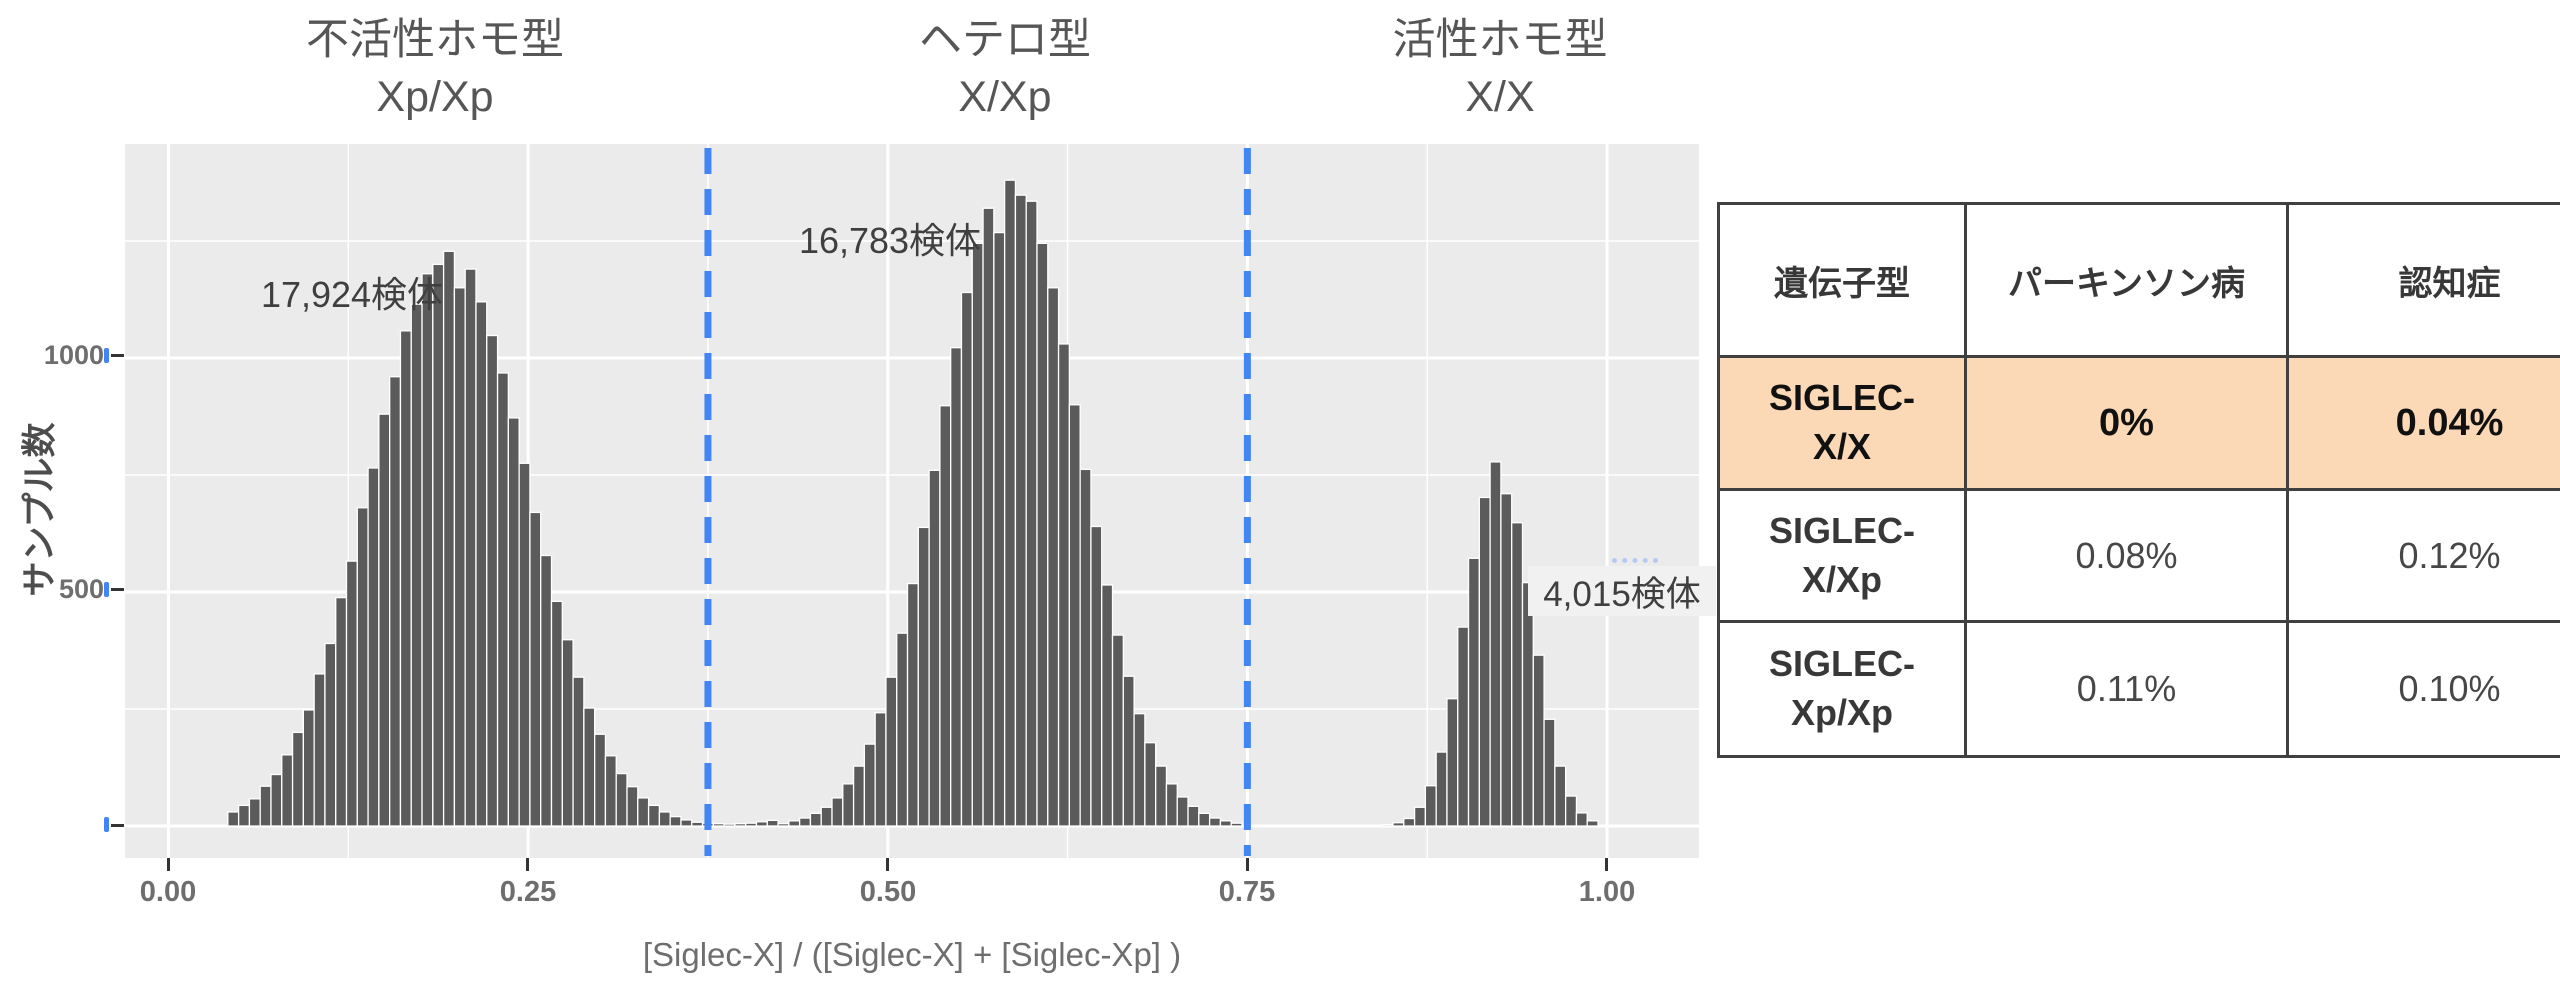  I want to click on cell-dementia: 0.10%, so click(2423, 689).